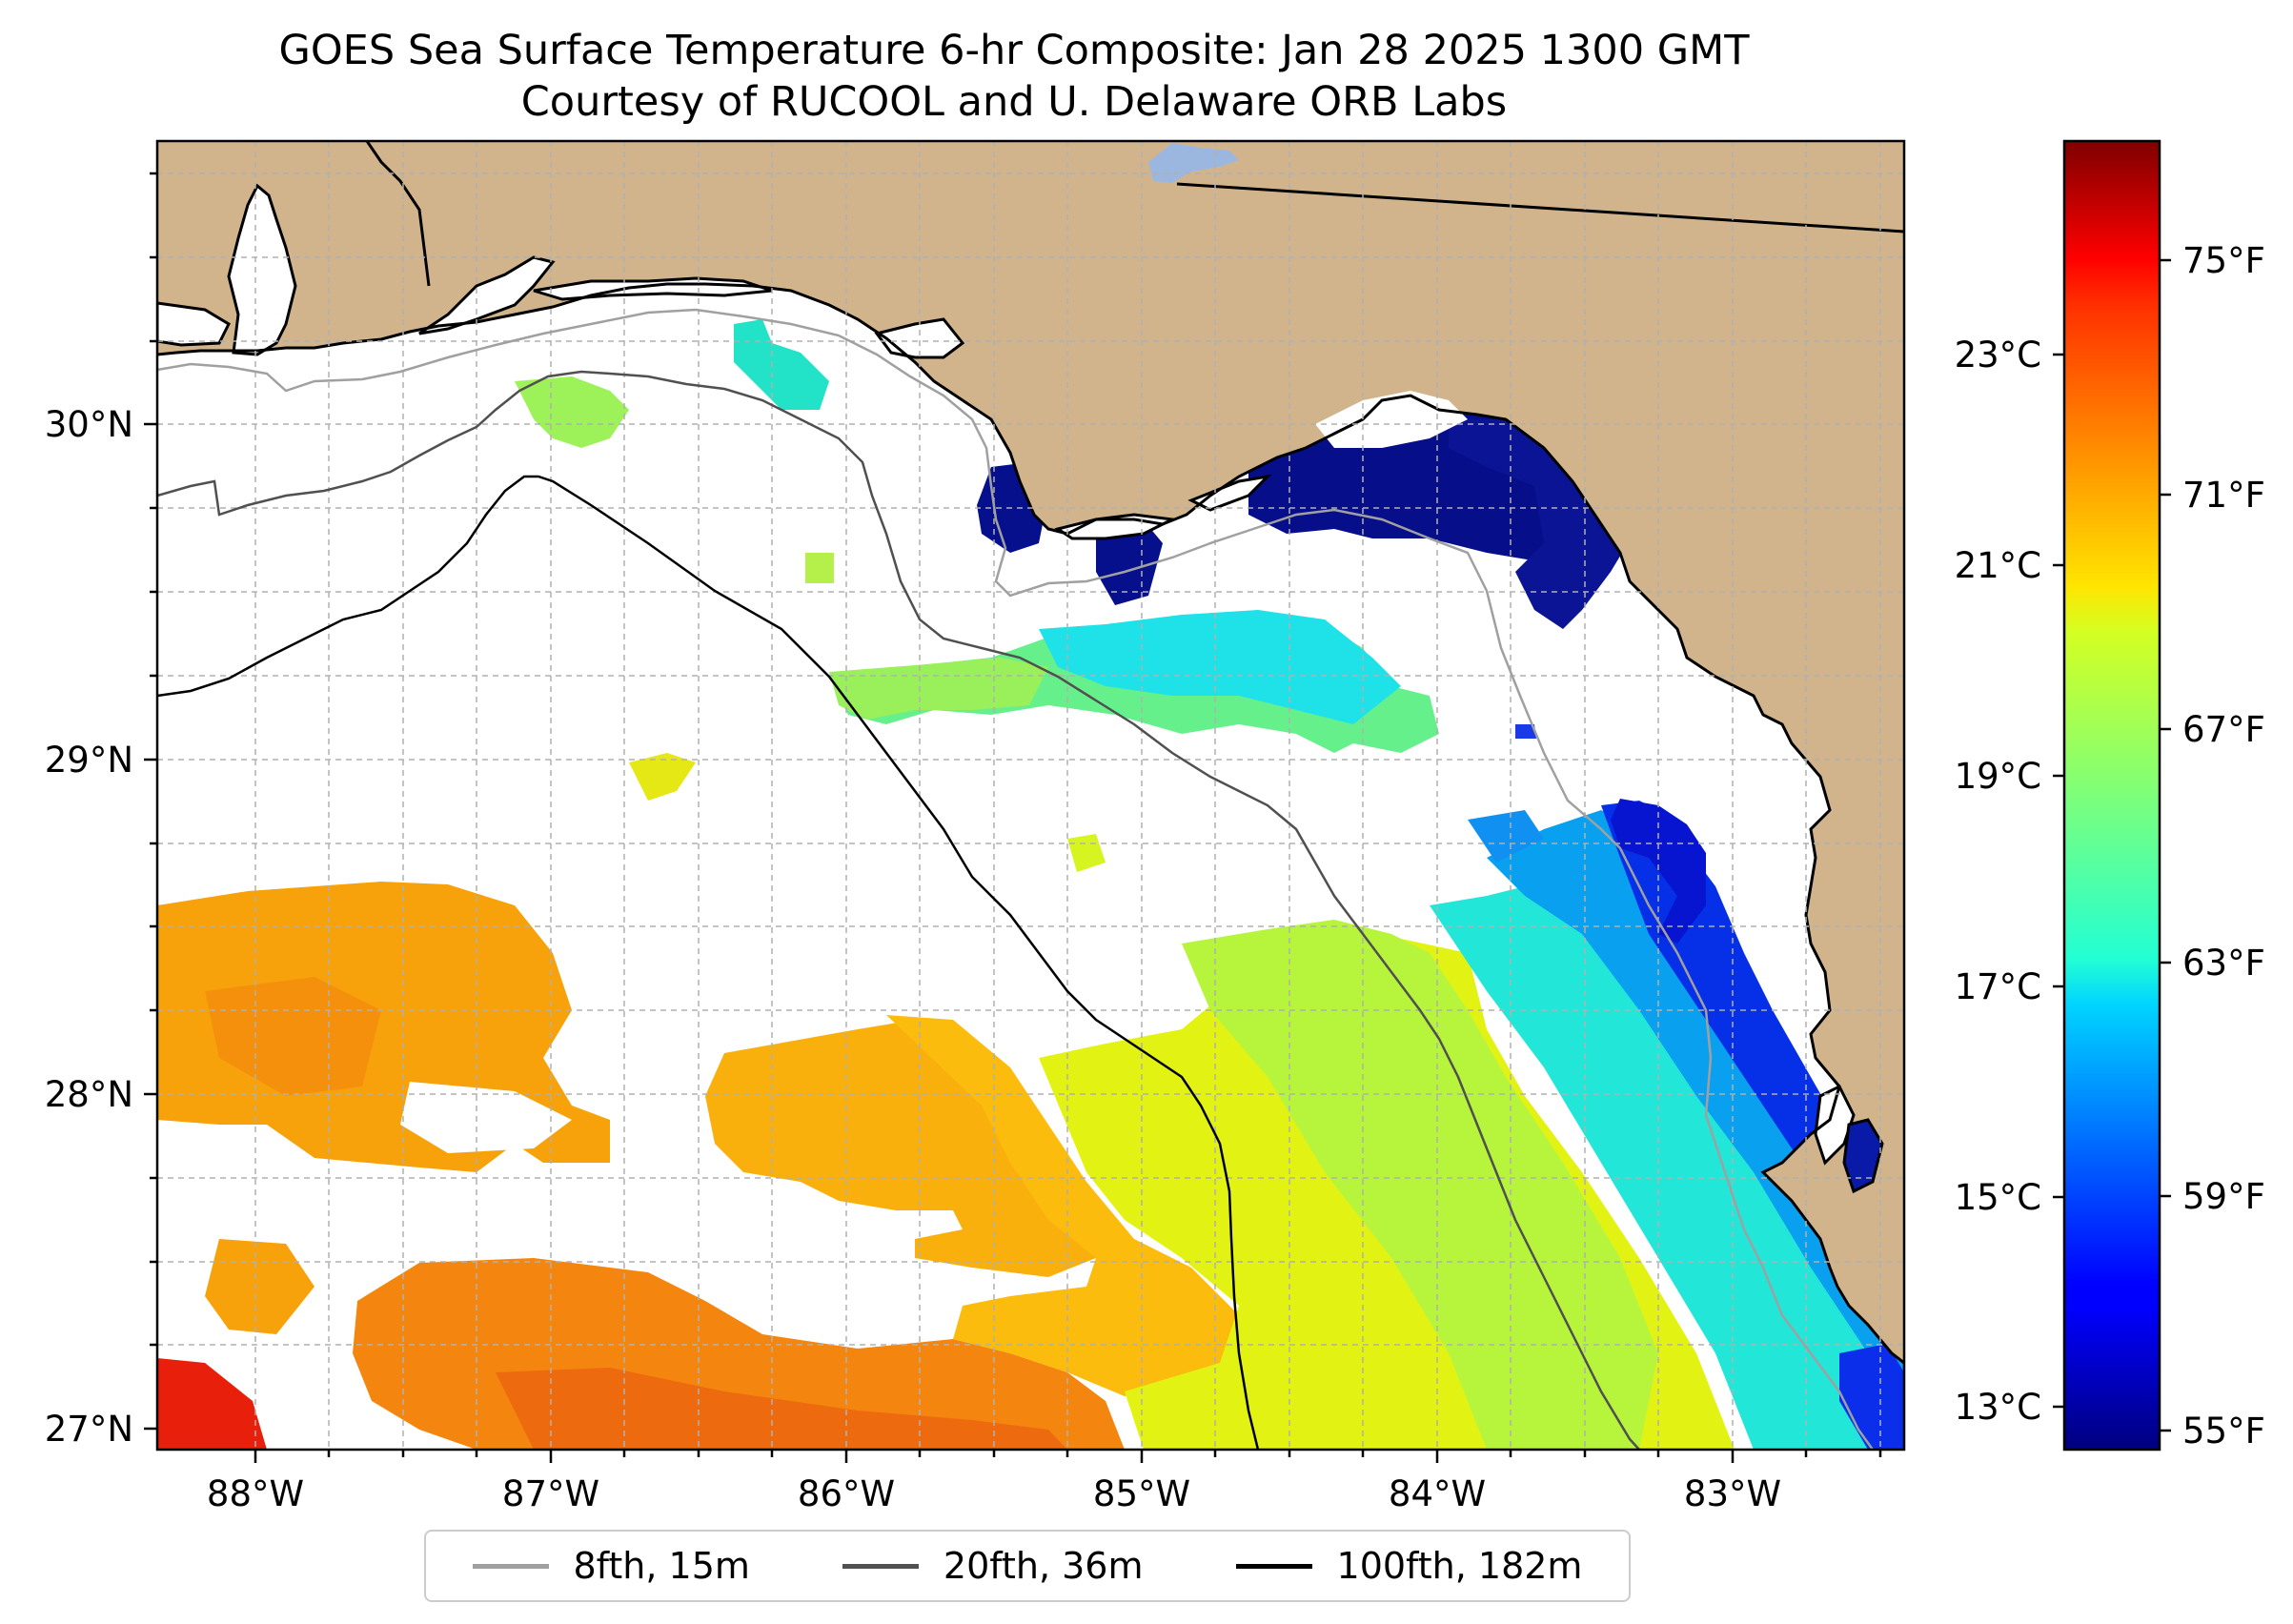 The width and height of the screenshot is (2293, 1624). I want to click on lat-label: 29°N, so click(89, 760).